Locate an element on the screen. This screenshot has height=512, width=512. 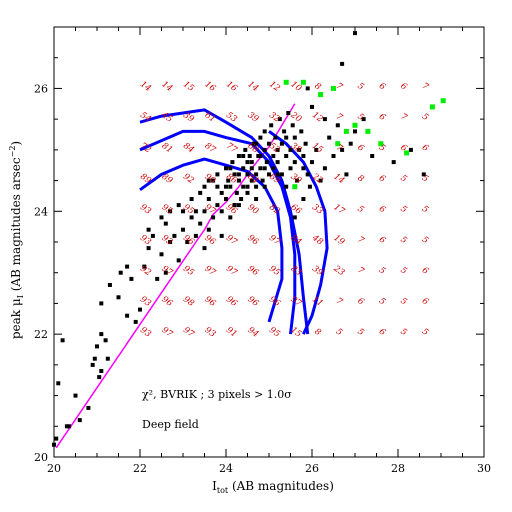
annotation-chi2: χ², BVRIK ; 3 pixels > 1.0σ is located at coordinates (217, 394).